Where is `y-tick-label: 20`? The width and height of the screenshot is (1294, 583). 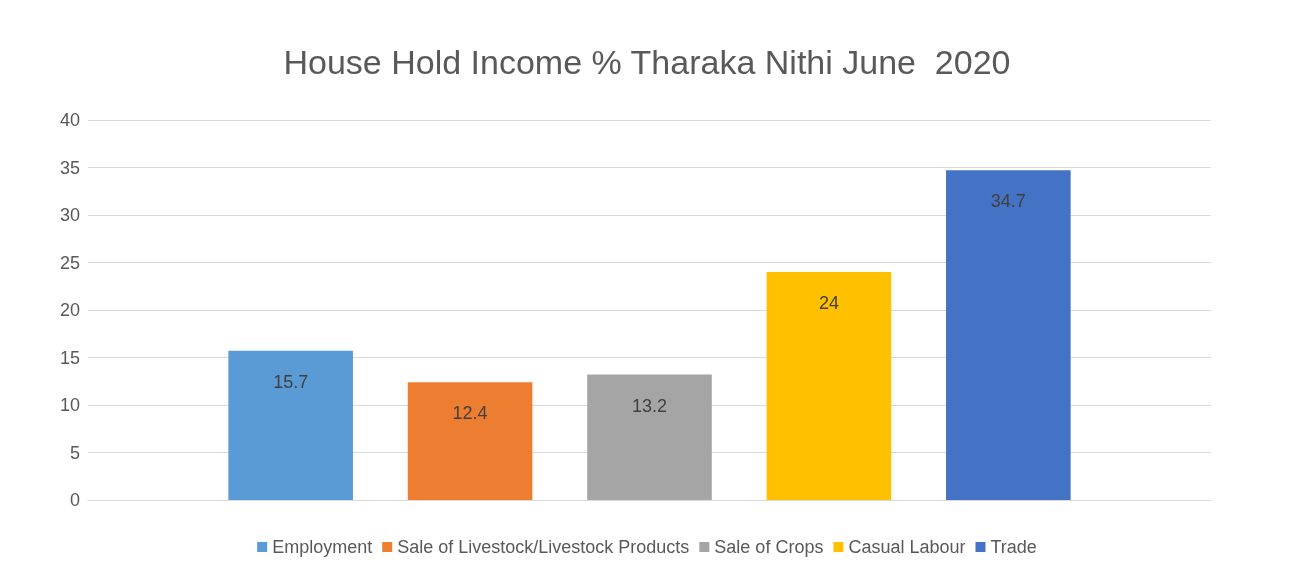
y-tick-label: 20 is located at coordinates (69, 310).